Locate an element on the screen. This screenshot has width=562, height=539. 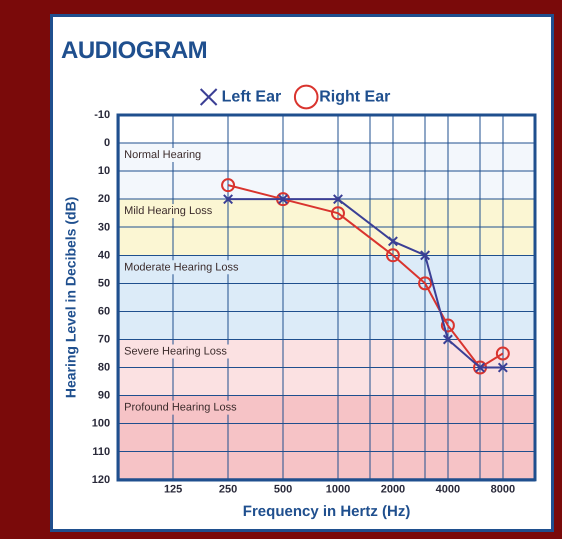
y-tick-label: 80 is located at coordinates (104, 368).